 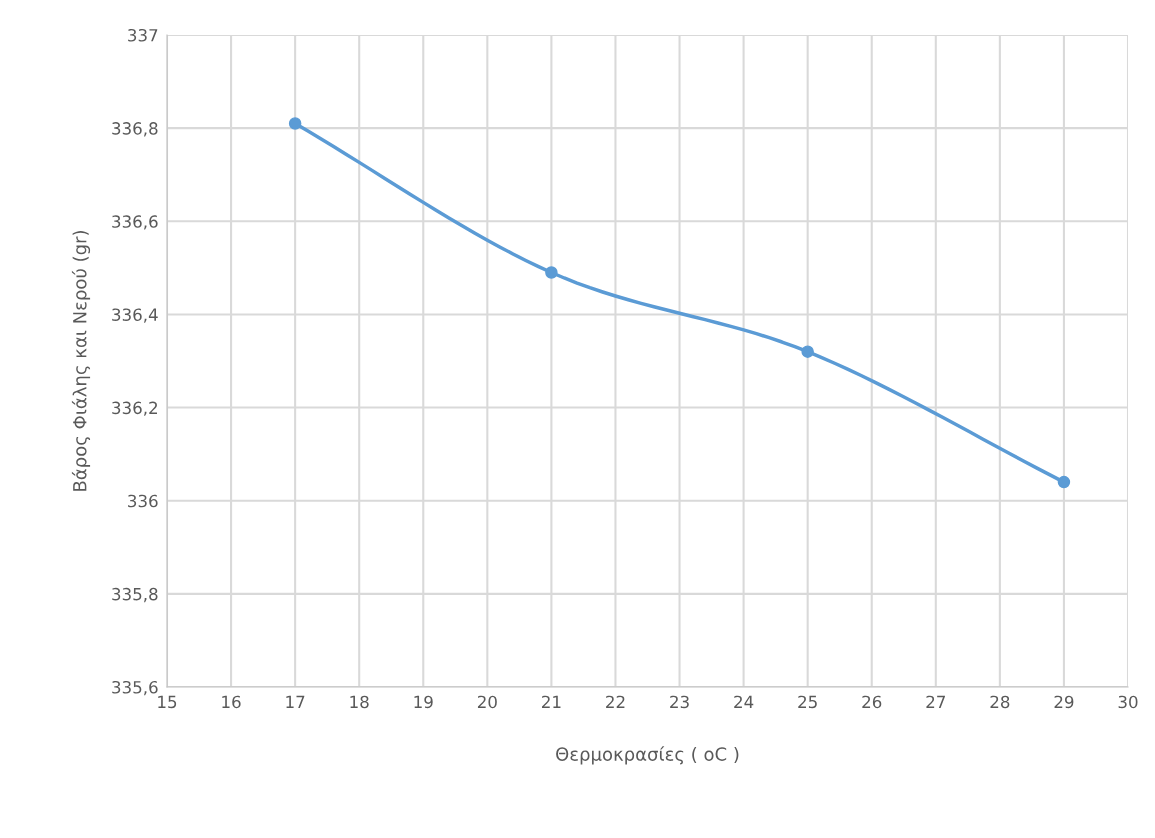 I want to click on x-tick-label: 28, so click(x=1000, y=702).